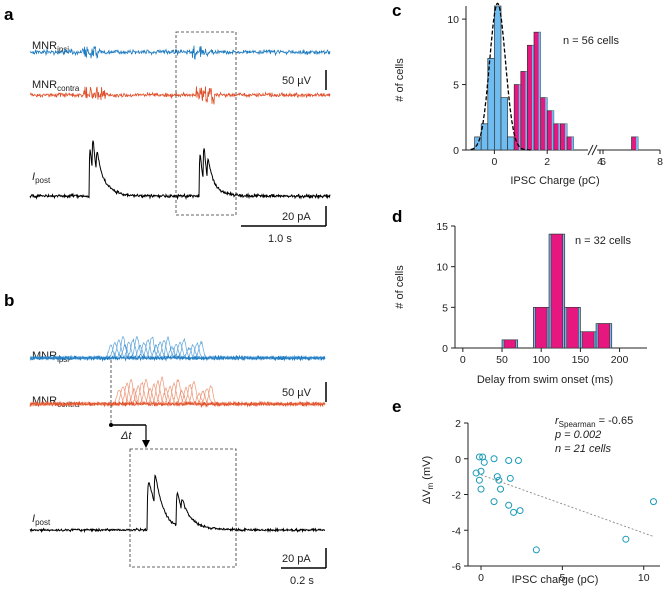 The height and width of the screenshot is (590, 667). I want to click on c-xtick-label: 4, so click(600, 162).